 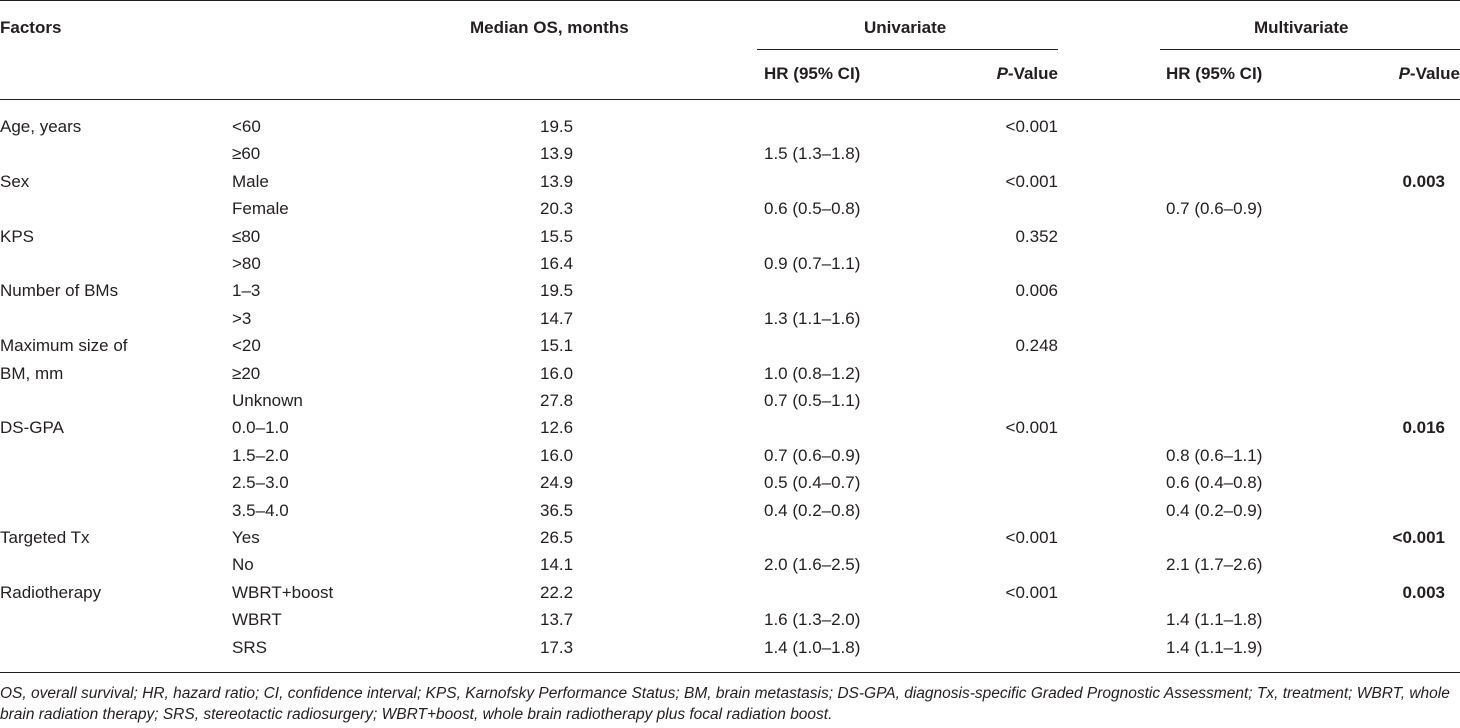 I want to click on univariate-hr-cell: 1.0 (0.8–1.2), so click(x=812, y=373).